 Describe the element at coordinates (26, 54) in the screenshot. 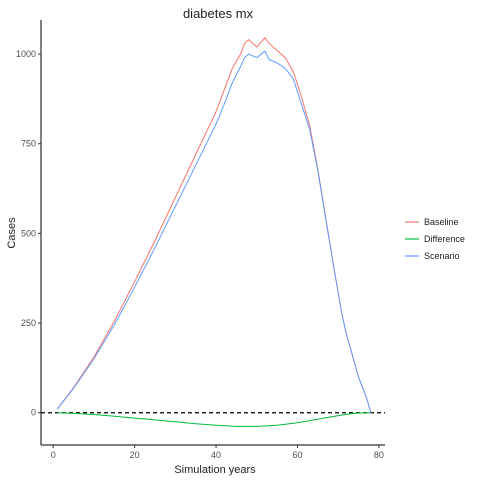

I see `y-tick-label: 1000` at that location.